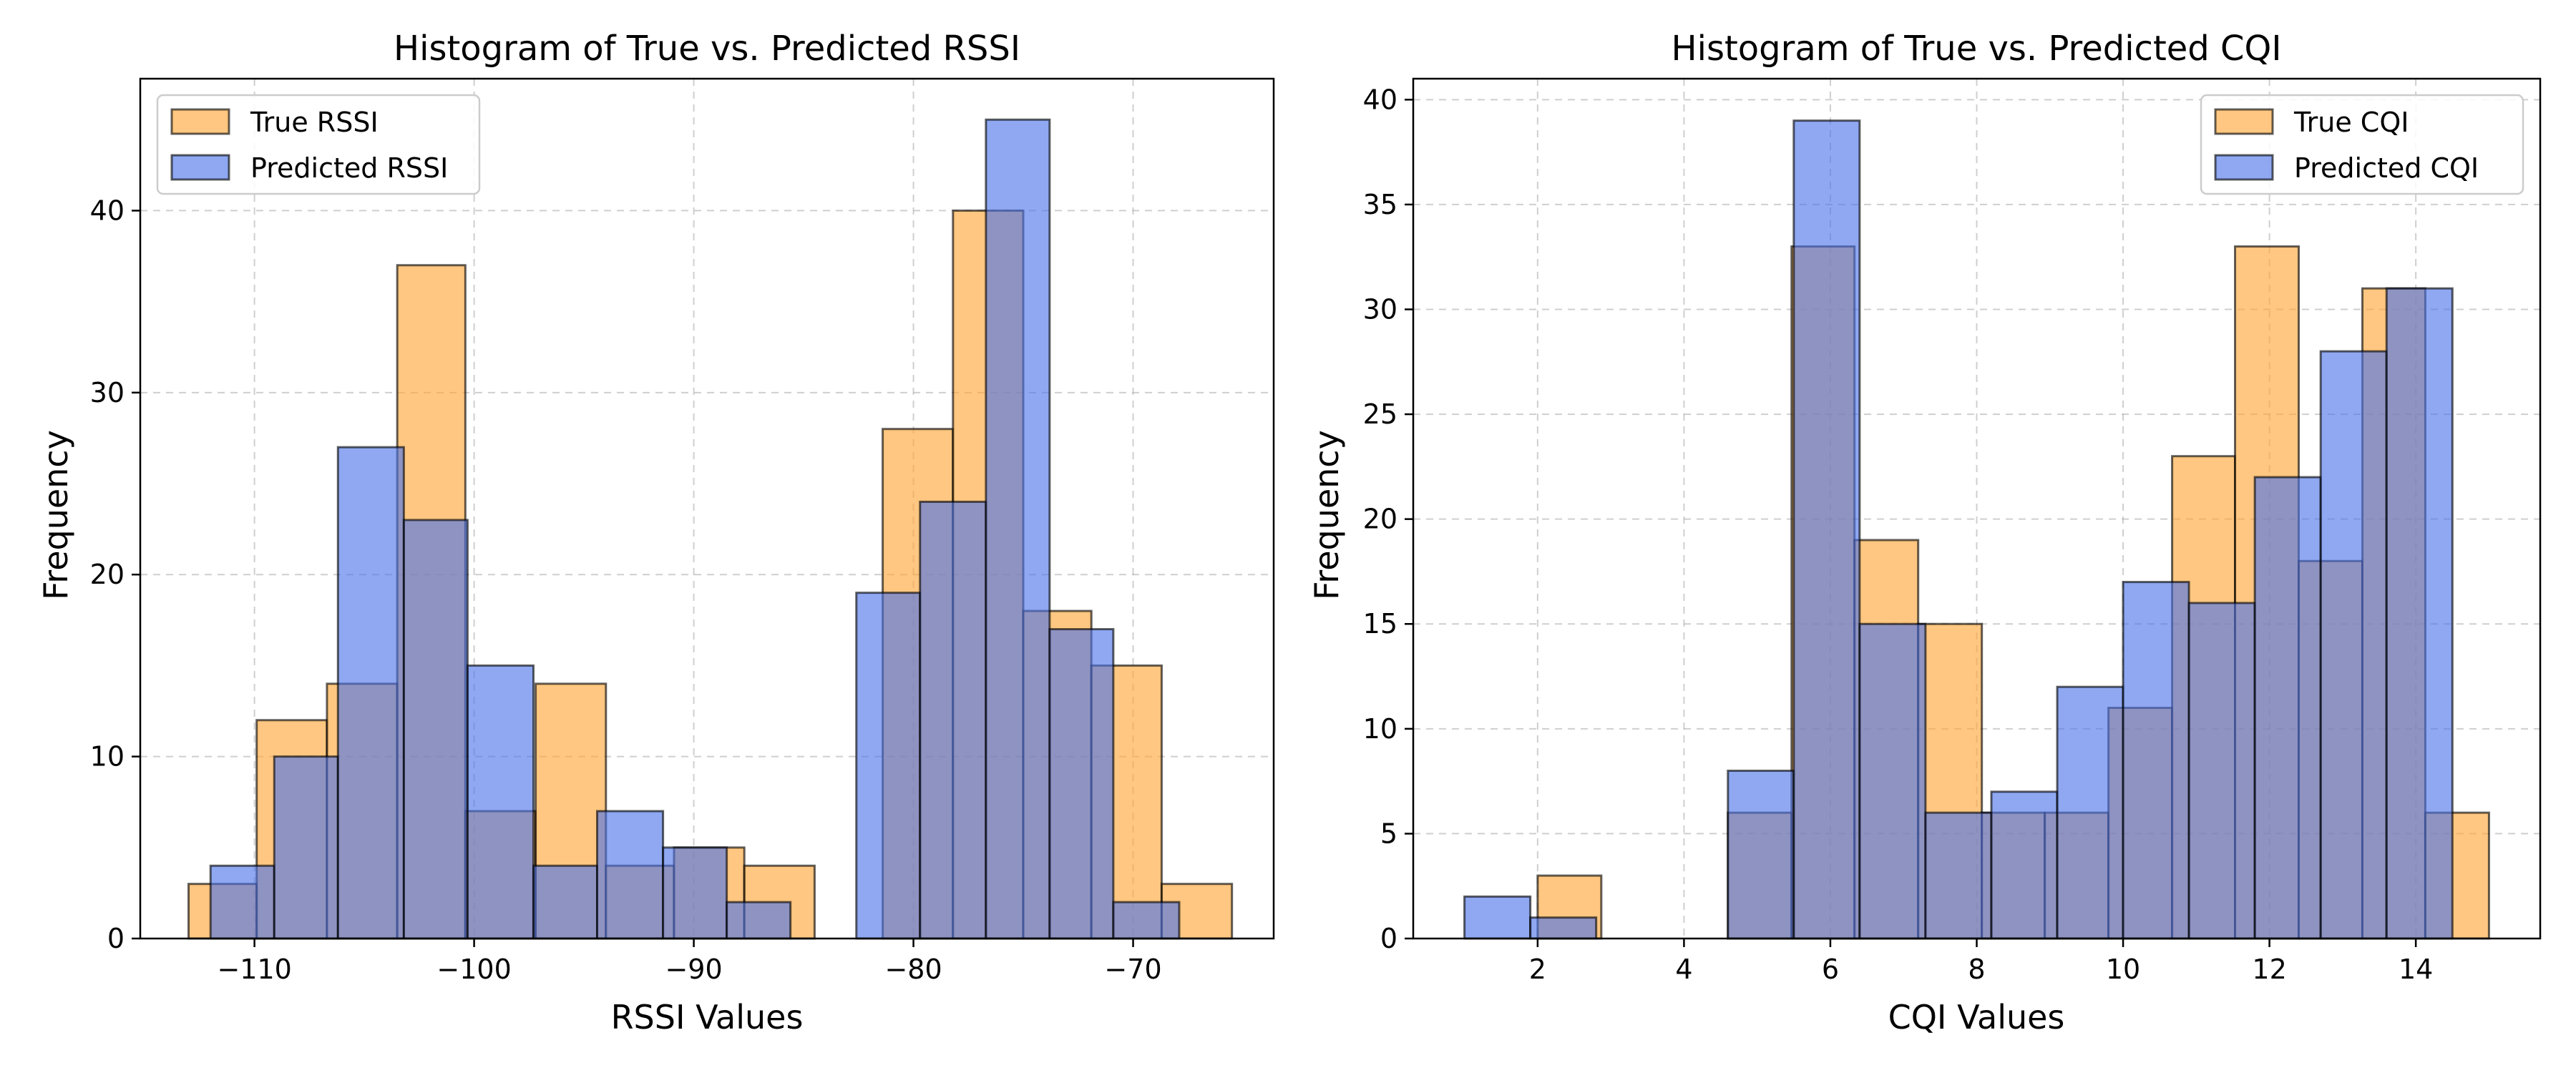 Image resolution: width=2576 pixels, height=1073 pixels. Describe the element at coordinates (349, 168) in the screenshot. I see `legend-label: Predicted RSSI` at that location.